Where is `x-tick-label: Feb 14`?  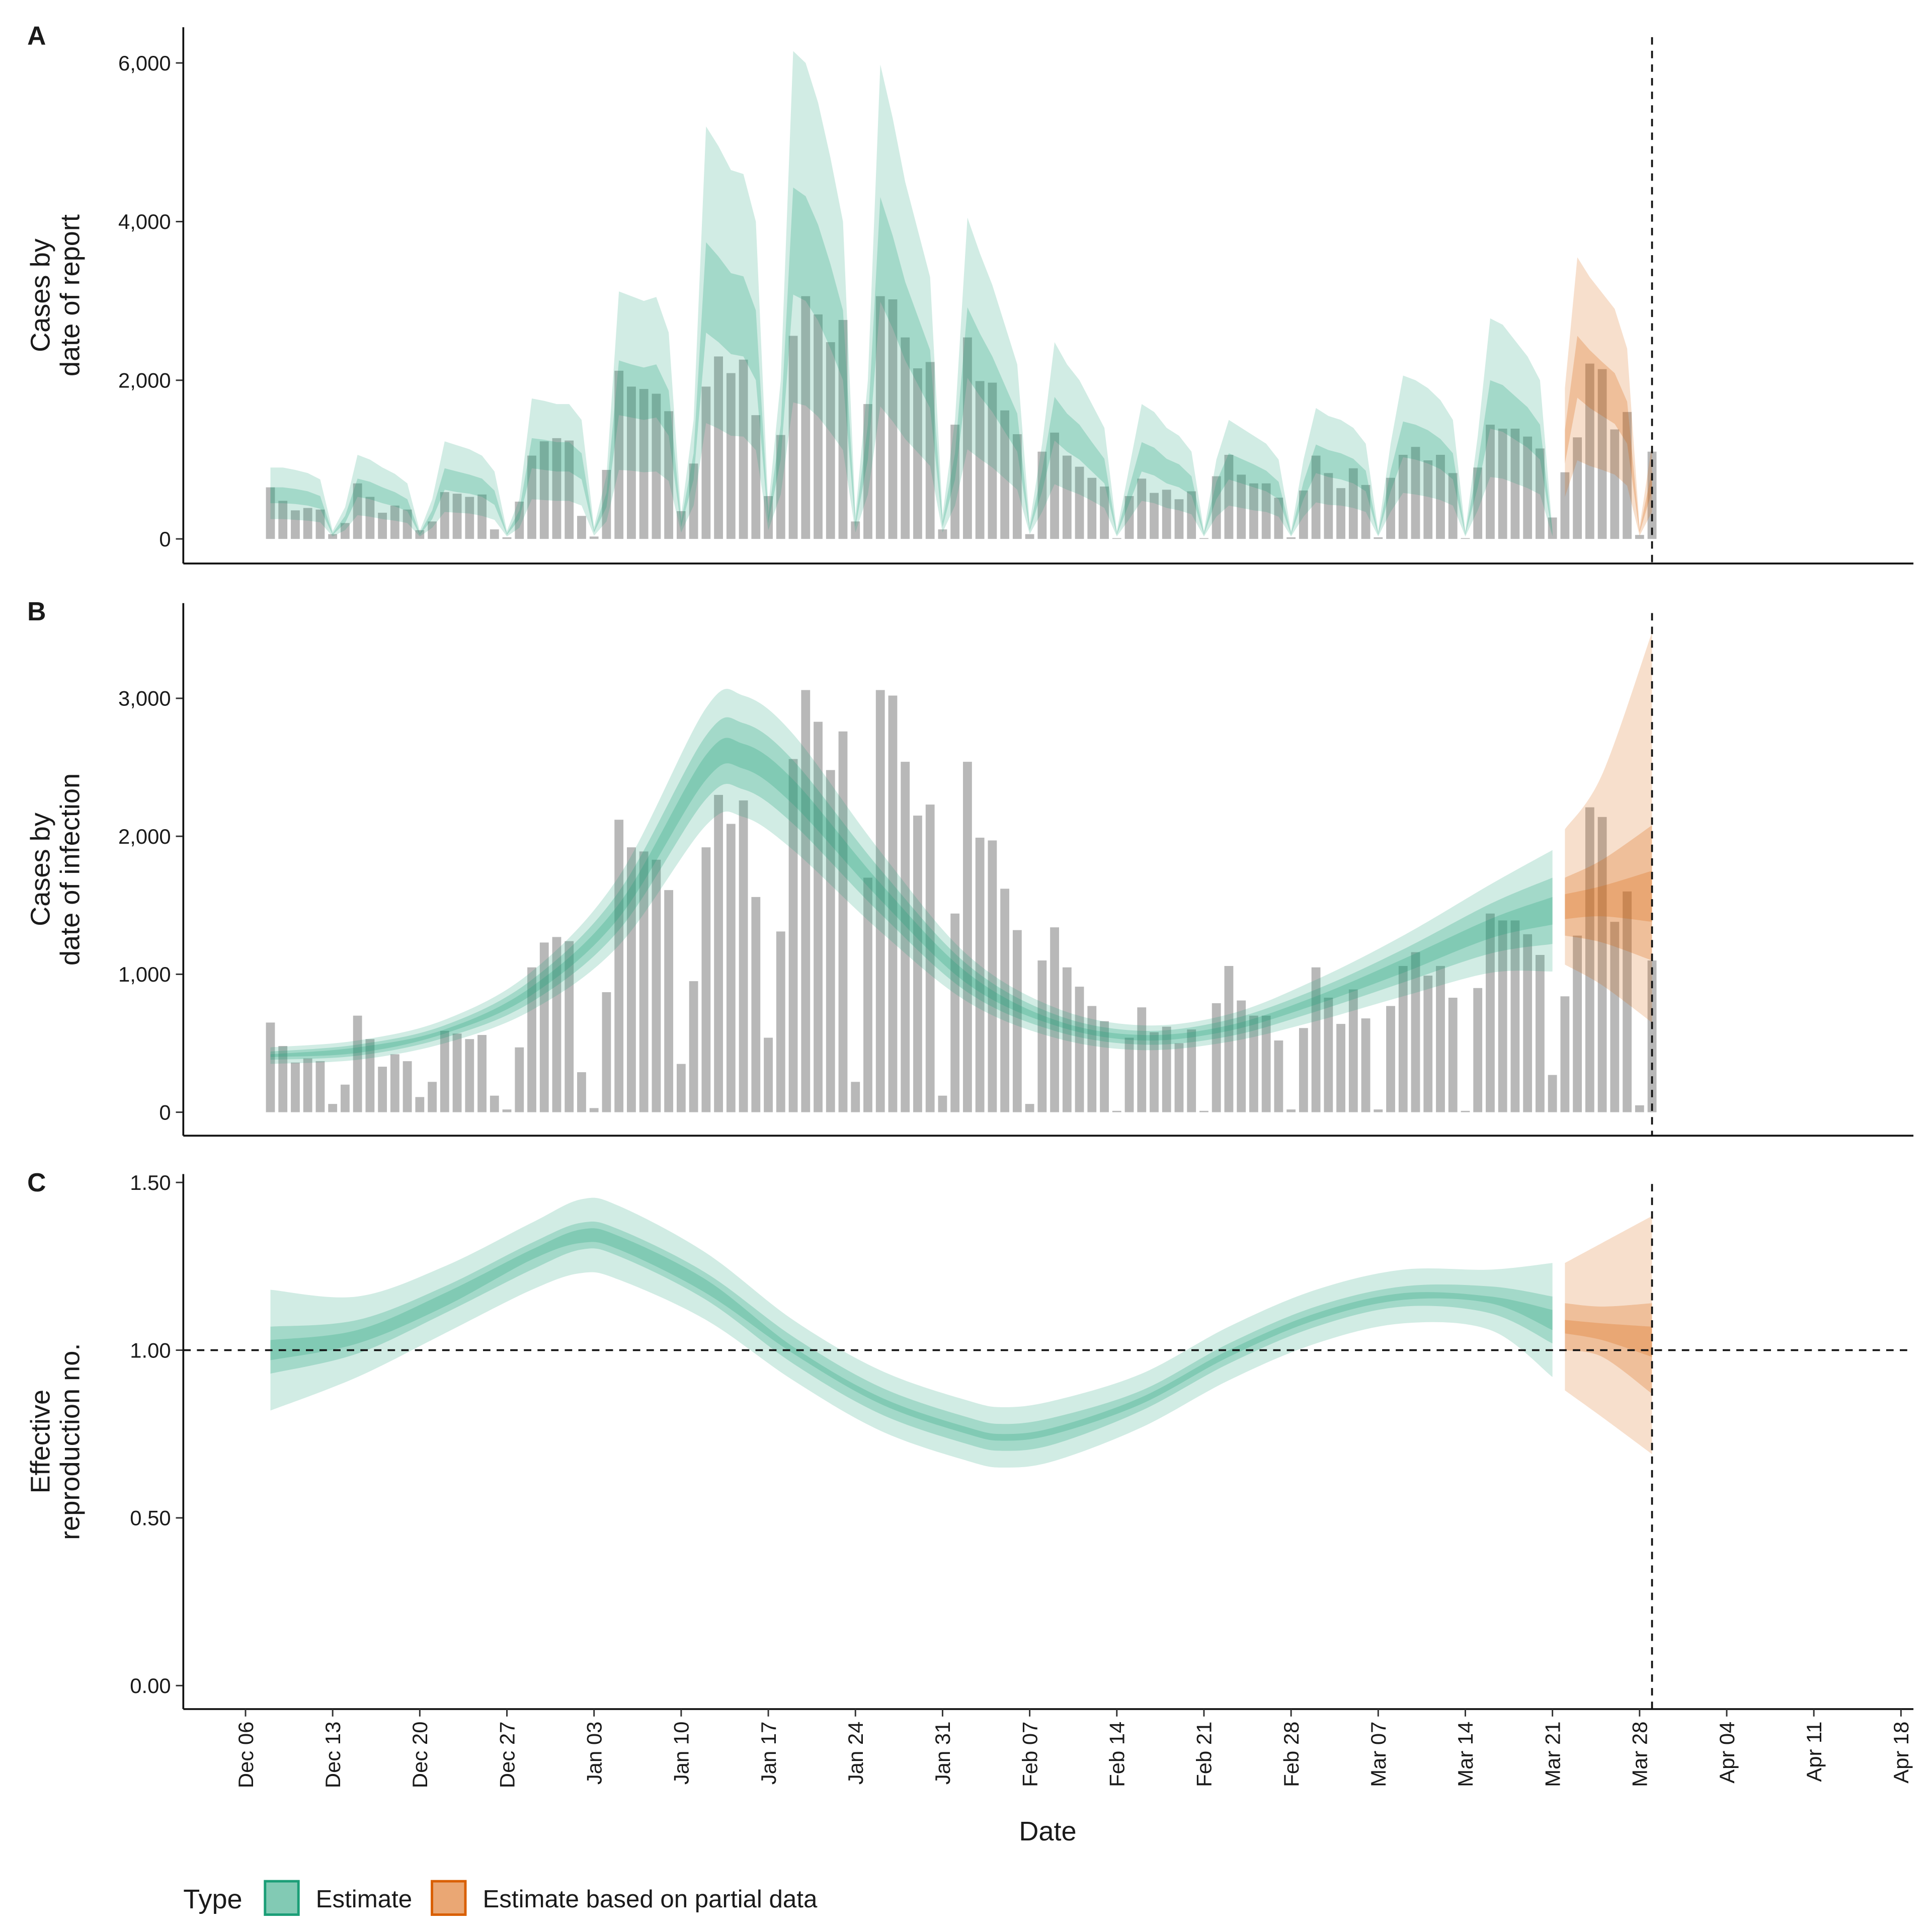 x-tick-label: Feb 14 is located at coordinates (1117, 1754).